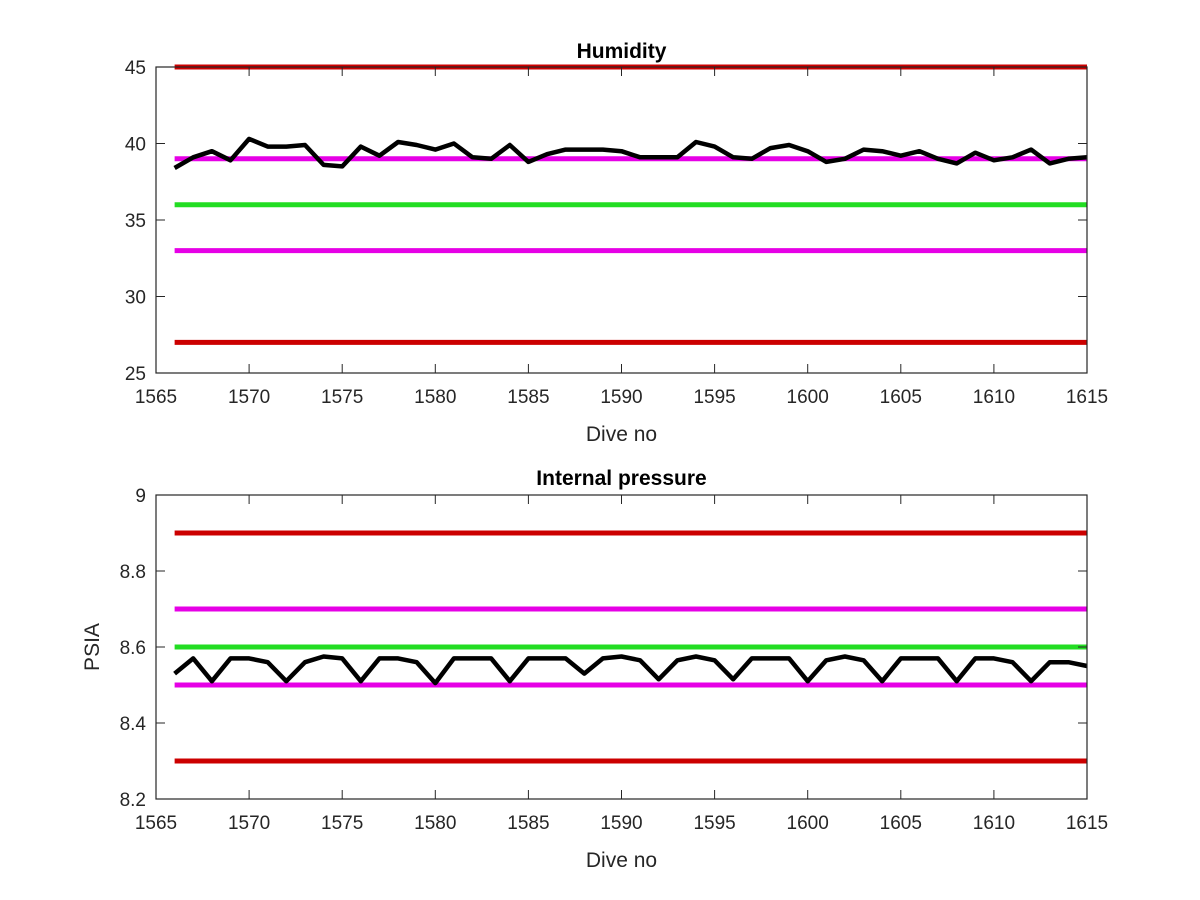 The image size is (1200, 900). I want to click on chart-1-x-tick-label: 1570, so click(249, 397).